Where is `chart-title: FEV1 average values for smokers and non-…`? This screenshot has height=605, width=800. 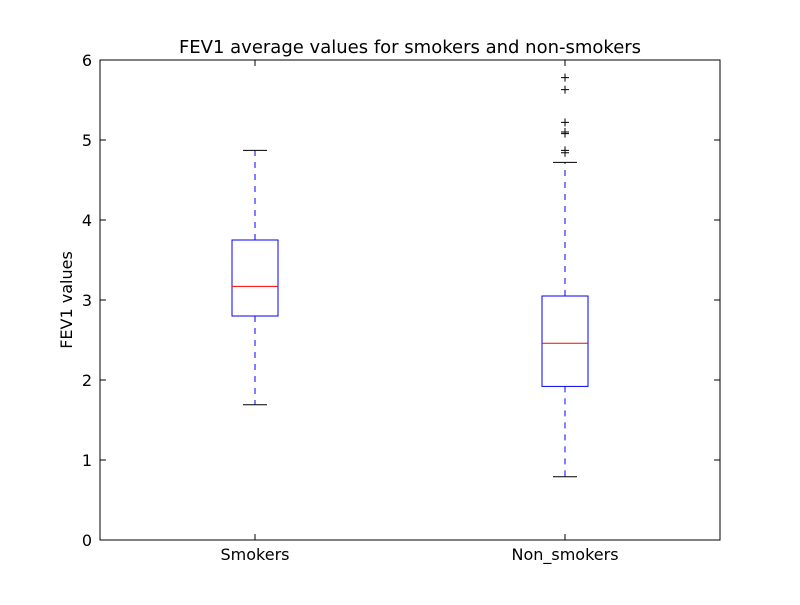 chart-title: FEV1 average values for smokers and non-… is located at coordinates (410, 47).